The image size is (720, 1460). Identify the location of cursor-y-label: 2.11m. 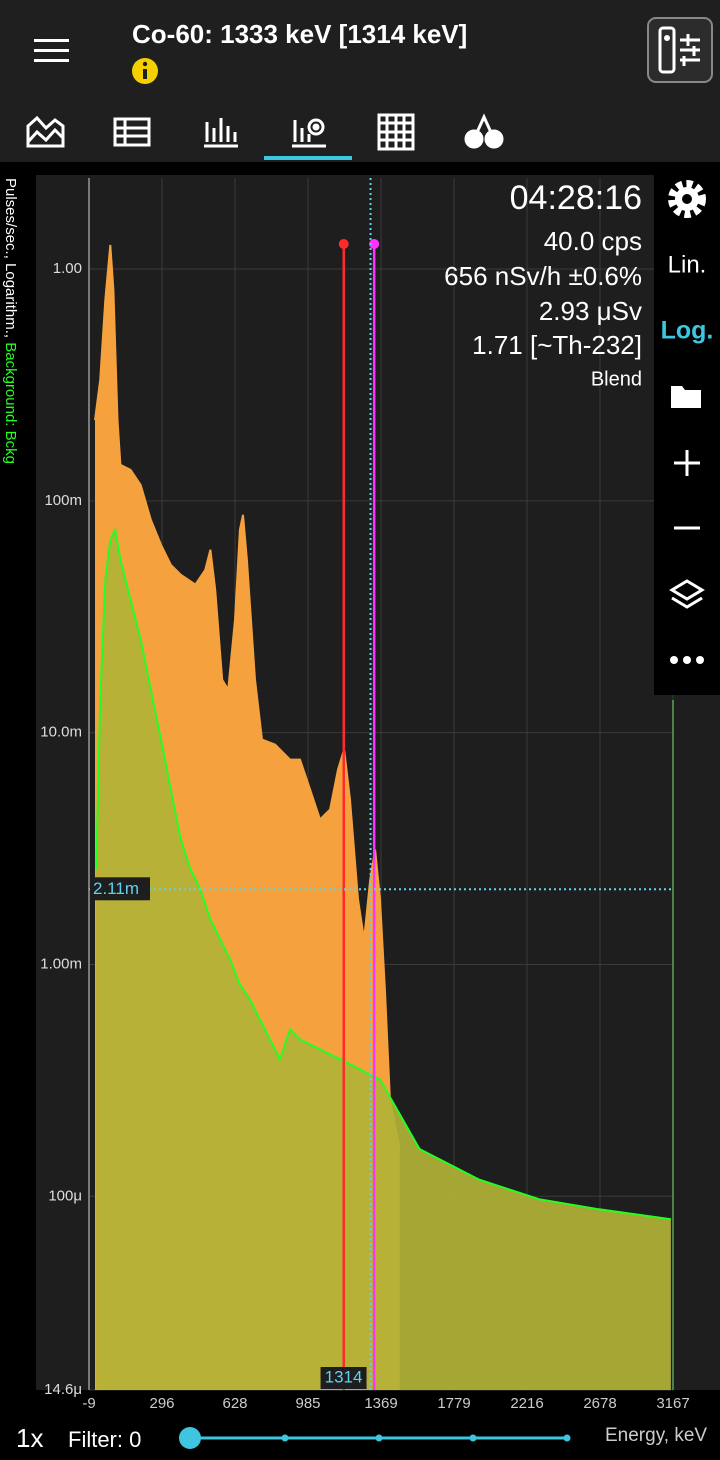
(116, 888).